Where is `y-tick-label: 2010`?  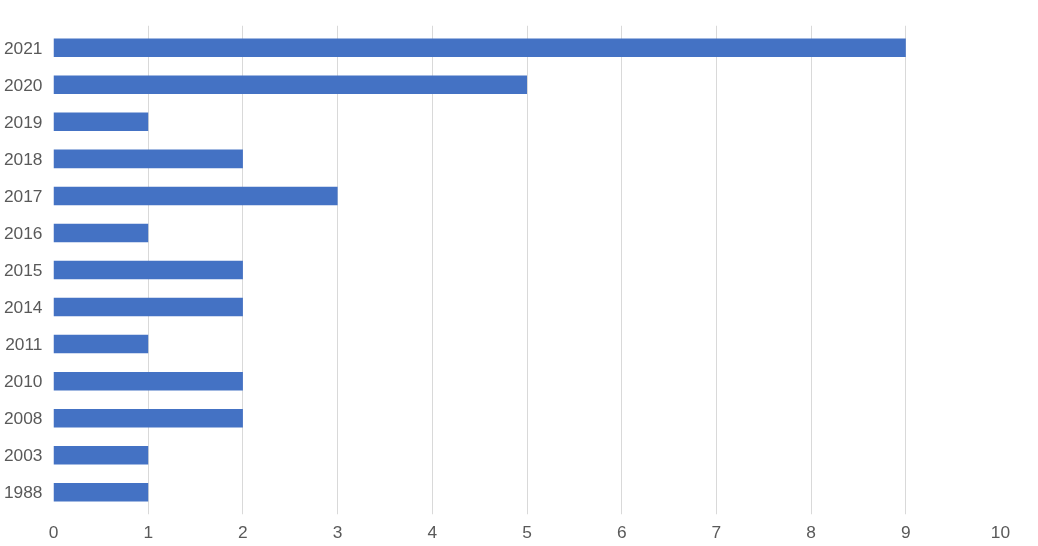 y-tick-label: 2010 is located at coordinates (23, 381).